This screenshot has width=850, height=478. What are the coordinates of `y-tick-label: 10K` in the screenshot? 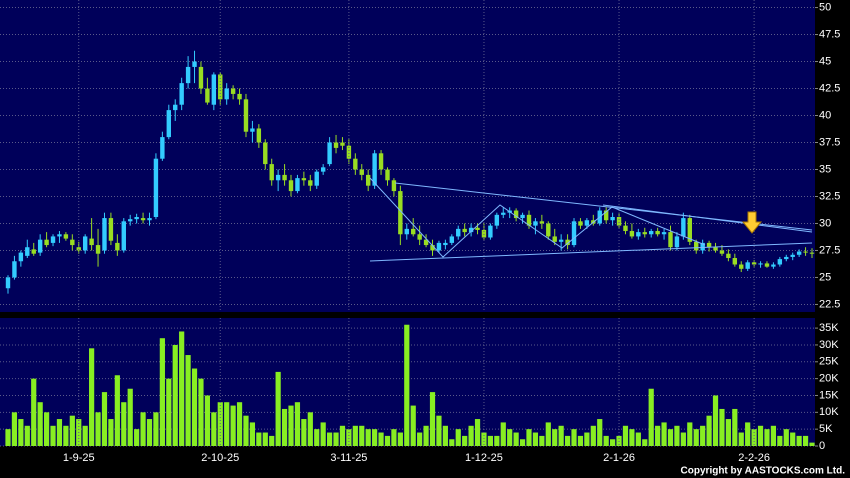 It's located at (829, 412).